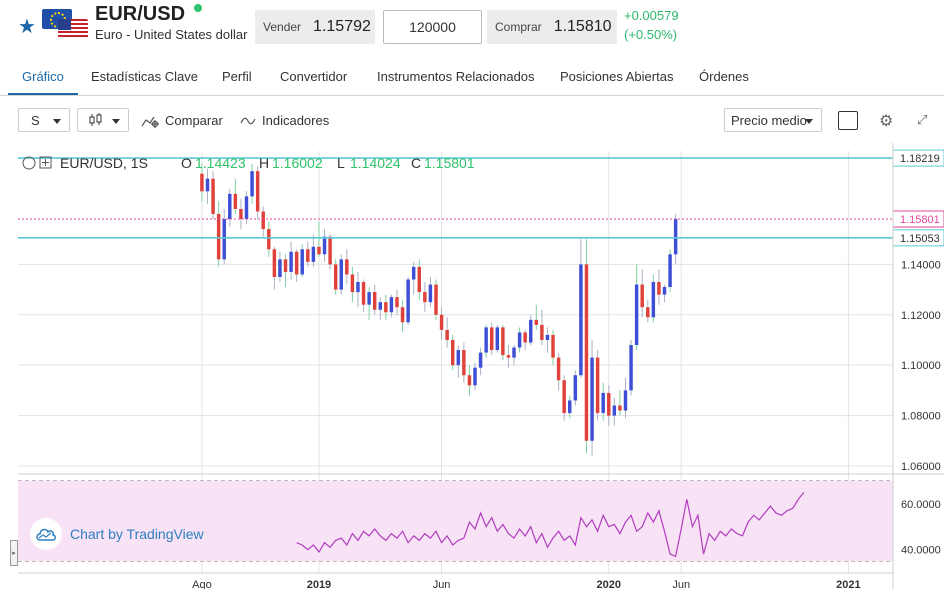 This screenshot has width=944, height=589. What do you see at coordinates (456, 76) in the screenshot?
I see `tab-instrumentos-relacionados: Instrumentos Relacionados` at bounding box center [456, 76].